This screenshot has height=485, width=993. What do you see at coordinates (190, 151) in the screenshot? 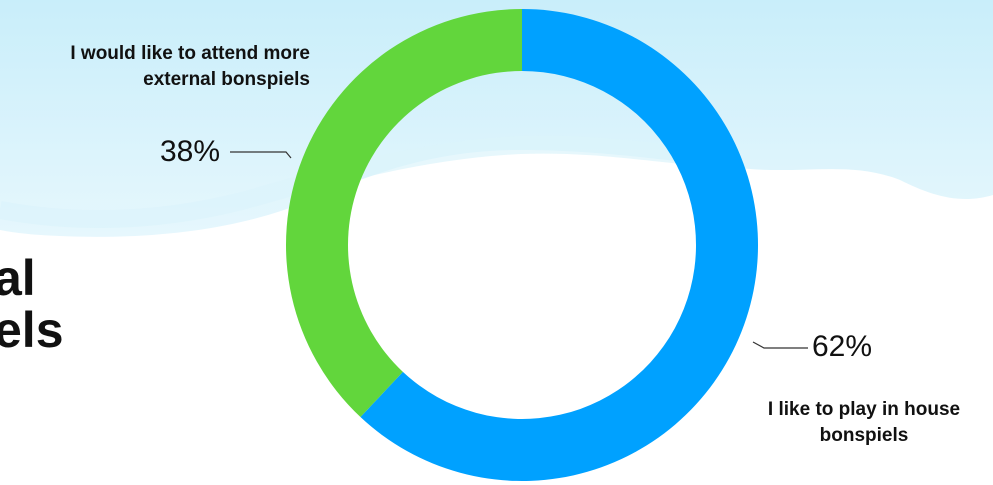
I see `value-label-external: 38%` at bounding box center [190, 151].